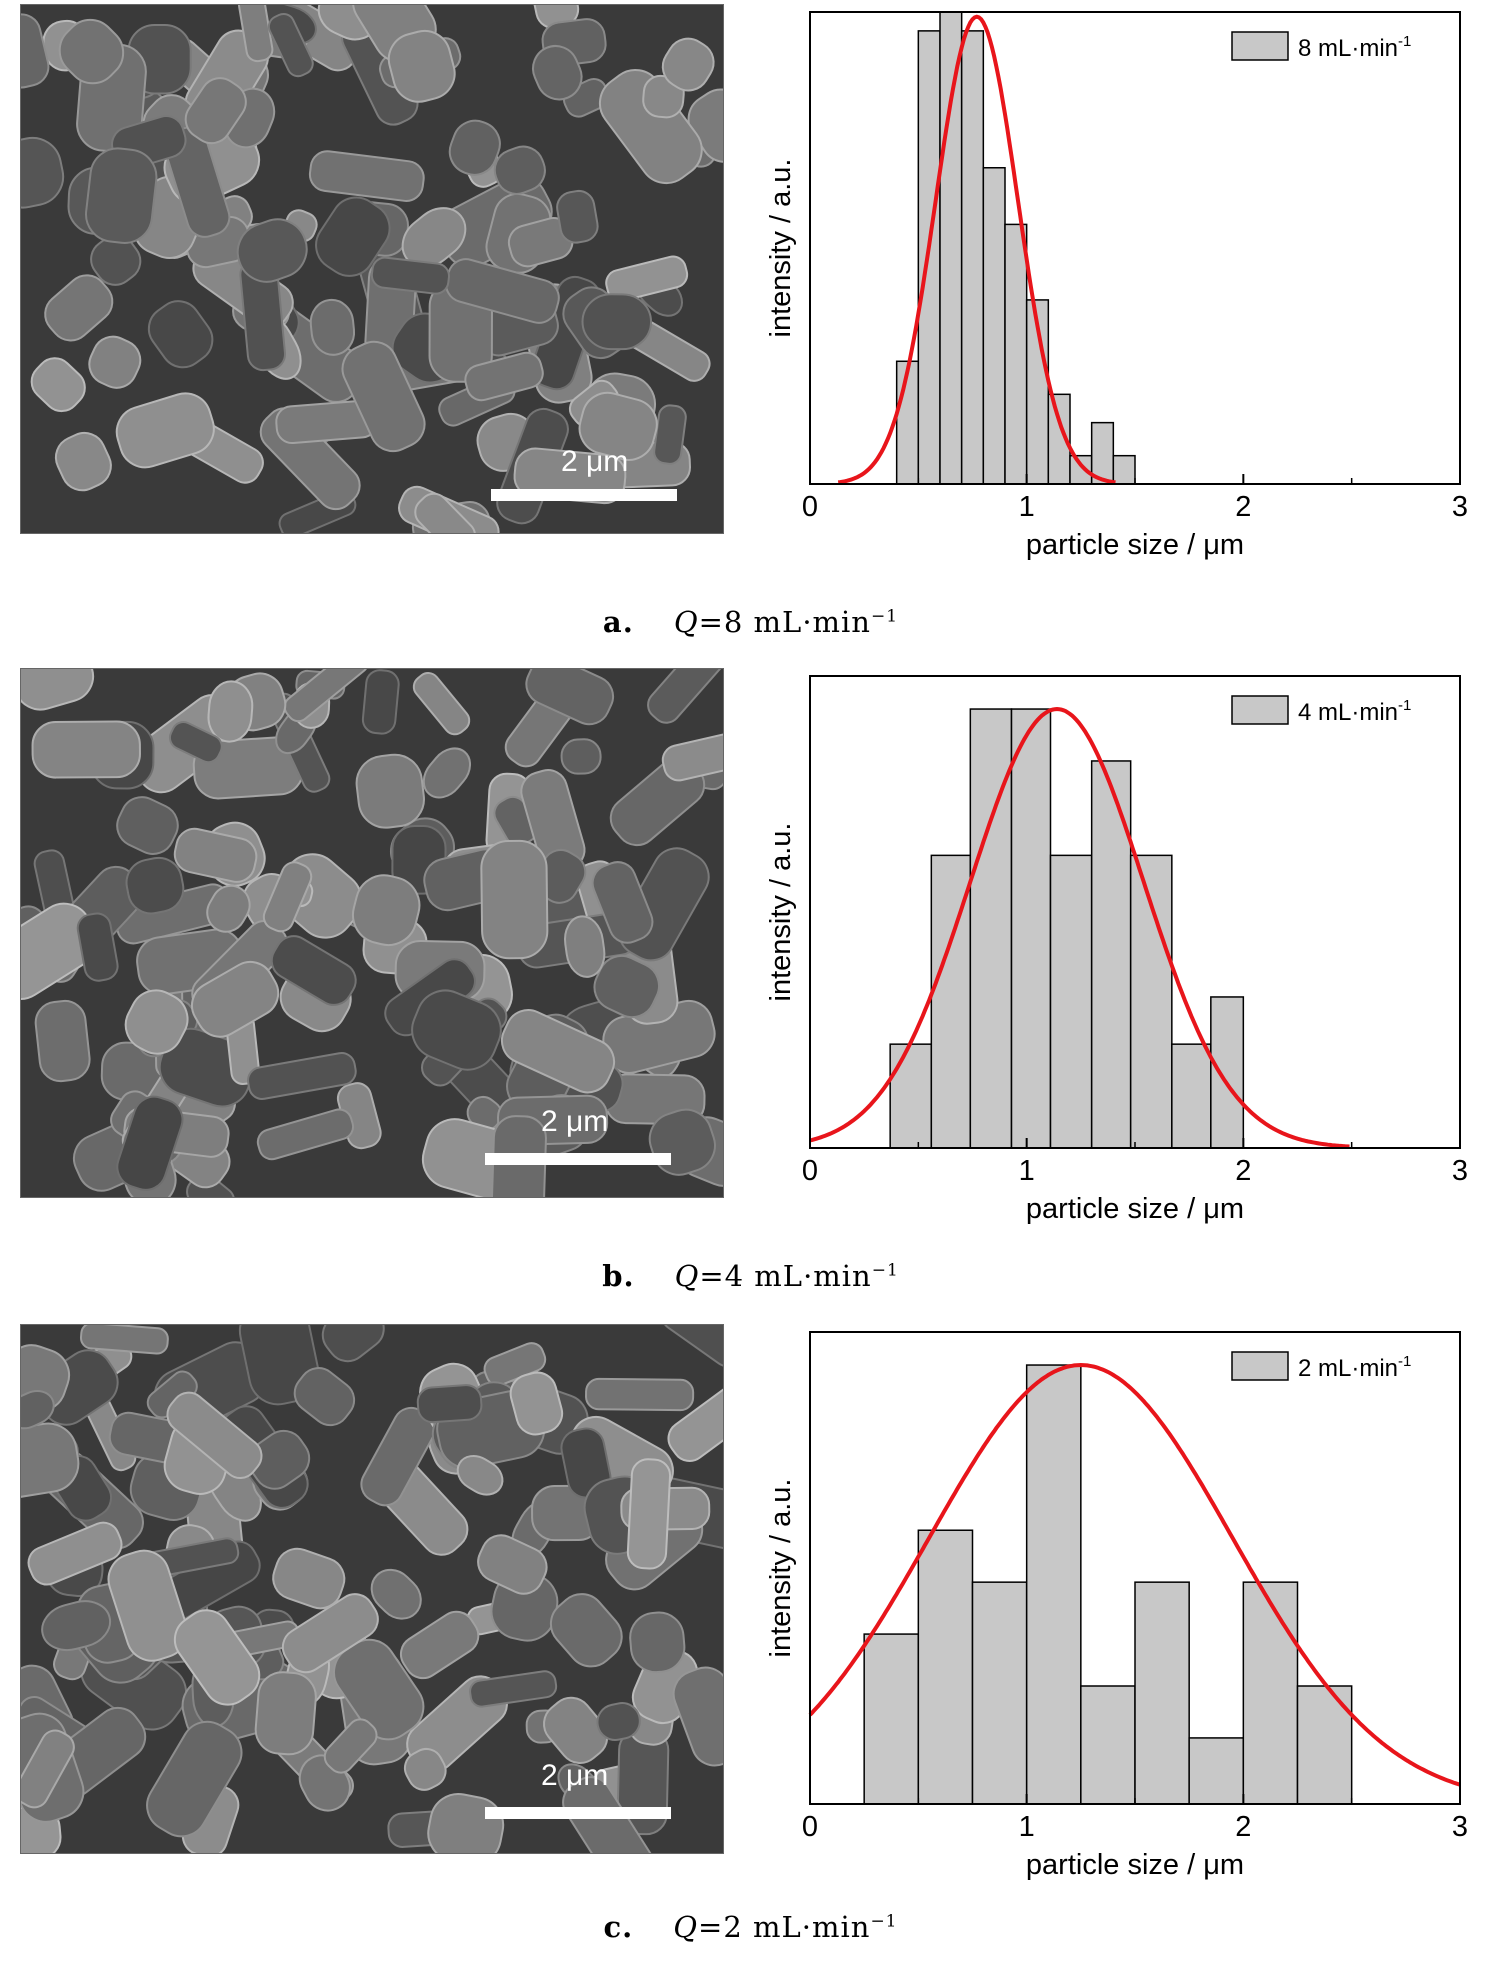 The width and height of the screenshot is (1501, 1970). I want to click on caption-letter-a: a., so click(618, 622).